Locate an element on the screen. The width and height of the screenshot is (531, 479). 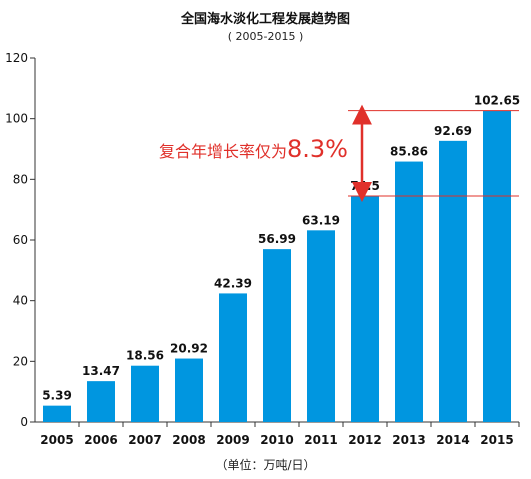
data-label: 42.39 is located at coordinates (233, 283).